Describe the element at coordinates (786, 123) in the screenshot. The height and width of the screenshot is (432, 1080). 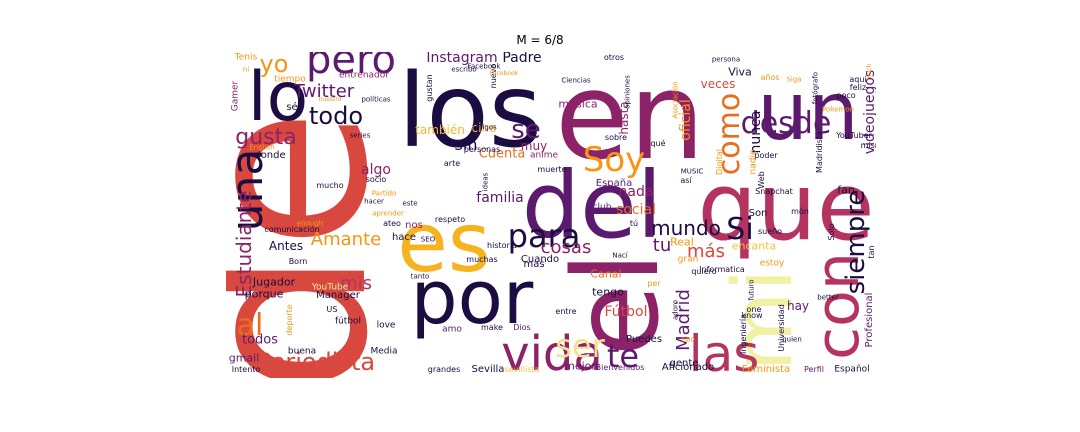
I see `cloud-word: desde` at that location.